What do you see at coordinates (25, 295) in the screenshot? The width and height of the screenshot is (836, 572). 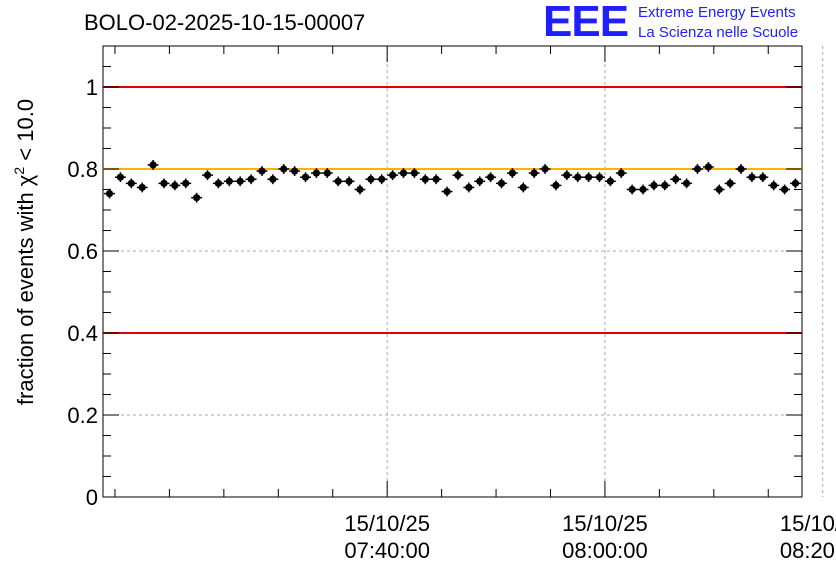 I see `y-axis-label-text: fraction of events with` at bounding box center [25, 295].